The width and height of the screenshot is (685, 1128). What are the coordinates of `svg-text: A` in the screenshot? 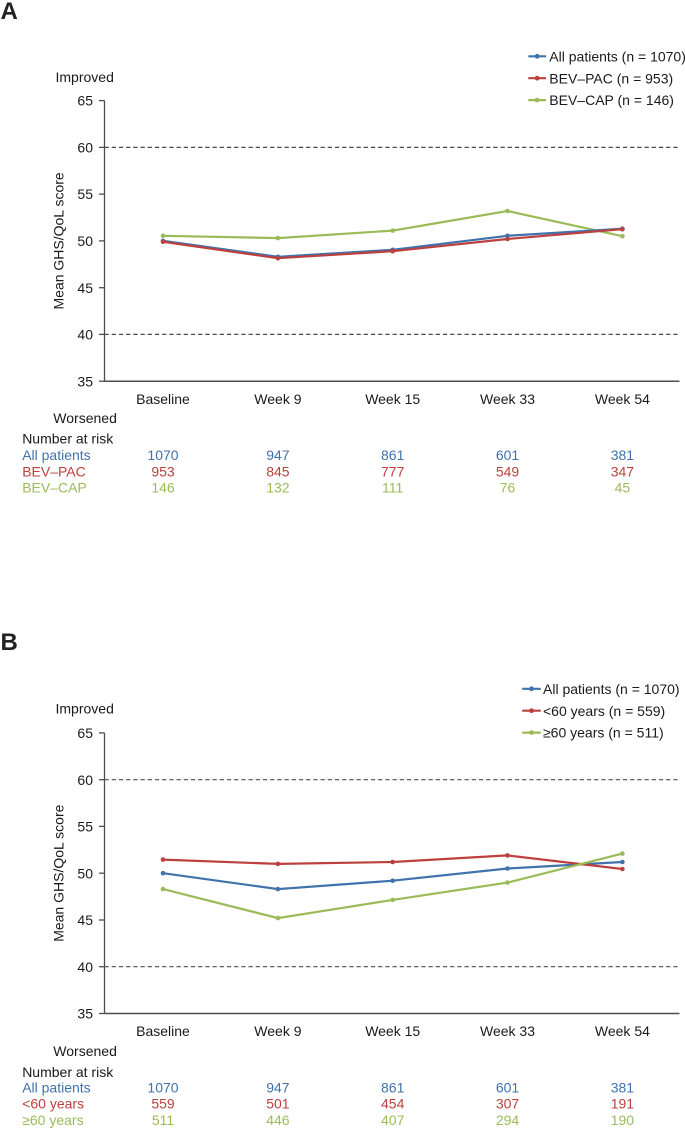 It's located at (9, 12).